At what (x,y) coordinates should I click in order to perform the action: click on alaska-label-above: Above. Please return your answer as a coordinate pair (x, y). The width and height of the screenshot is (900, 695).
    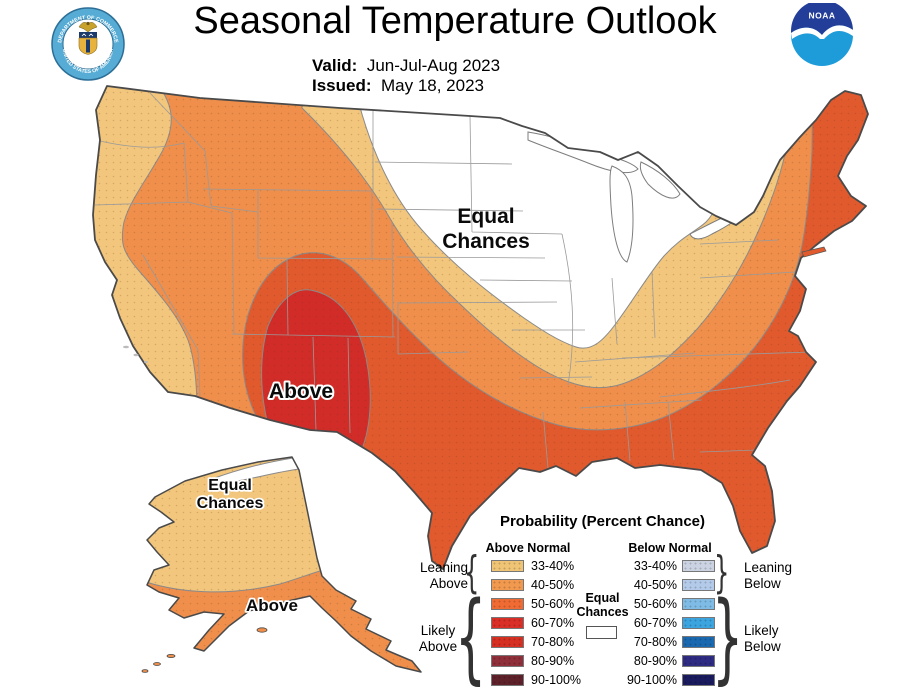
    Looking at the image, I should click on (272, 605).